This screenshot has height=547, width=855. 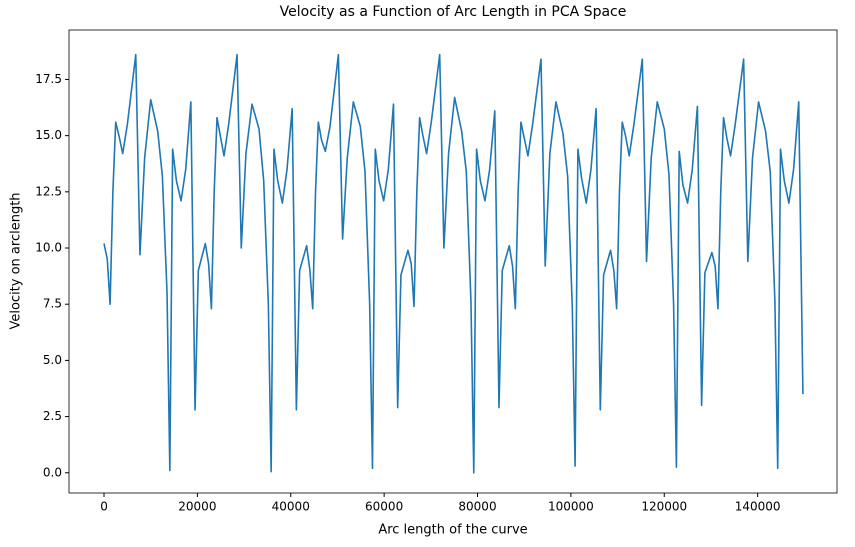 What do you see at coordinates (477, 507) in the screenshot?
I see `x-tick-label: 80000` at bounding box center [477, 507].